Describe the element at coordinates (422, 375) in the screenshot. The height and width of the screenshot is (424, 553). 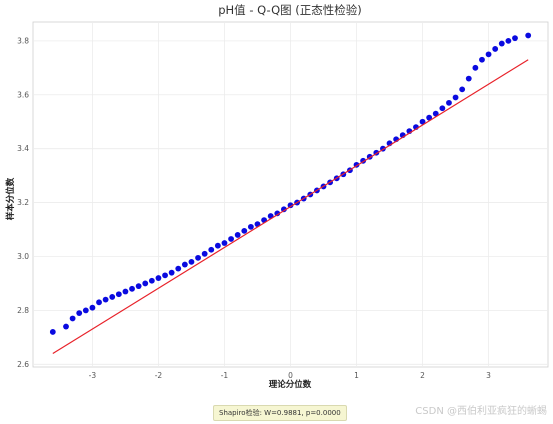
I see `x-tick-label: 2` at that location.